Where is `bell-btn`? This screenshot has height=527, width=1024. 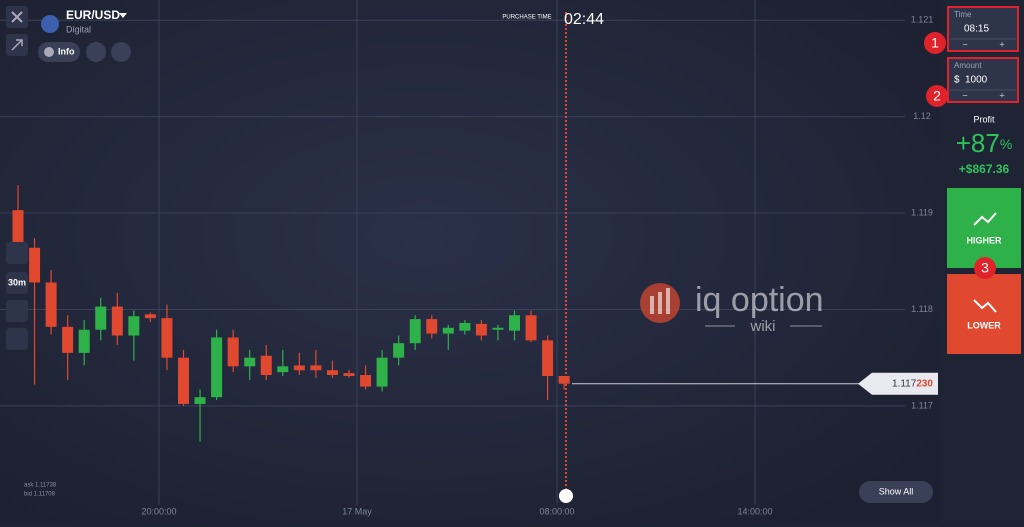 bell-btn is located at coordinates (96, 52).